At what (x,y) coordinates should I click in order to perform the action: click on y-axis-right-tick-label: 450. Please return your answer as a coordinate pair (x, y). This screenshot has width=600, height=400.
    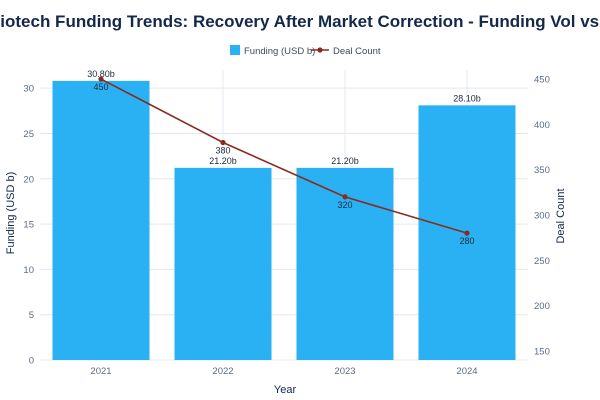
    Looking at the image, I should click on (542, 80).